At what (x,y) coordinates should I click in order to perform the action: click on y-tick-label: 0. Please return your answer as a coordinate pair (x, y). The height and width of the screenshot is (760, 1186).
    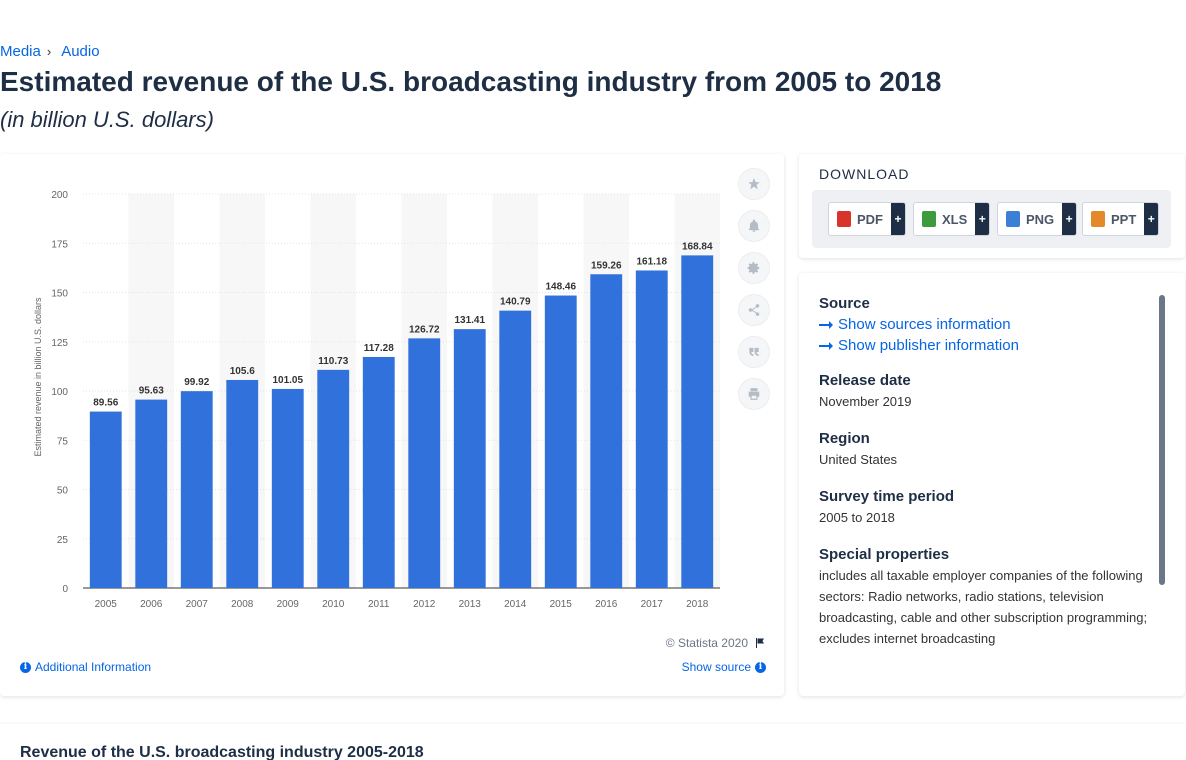
    Looking at the image, I should click on (65, 589).